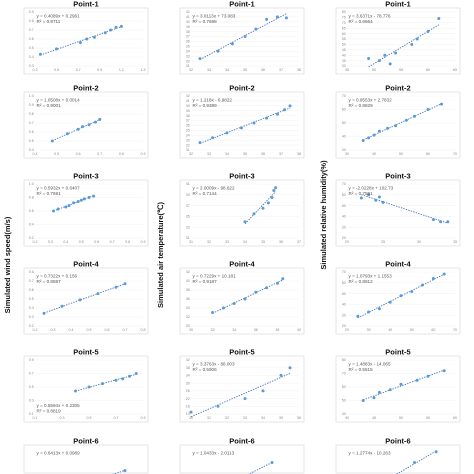 This screenshot has height=474, width=474. What do you see at coordinates (188, 61) in the screenshot?
I see `y-tick-label: 32` at bounding box center [188, 61].